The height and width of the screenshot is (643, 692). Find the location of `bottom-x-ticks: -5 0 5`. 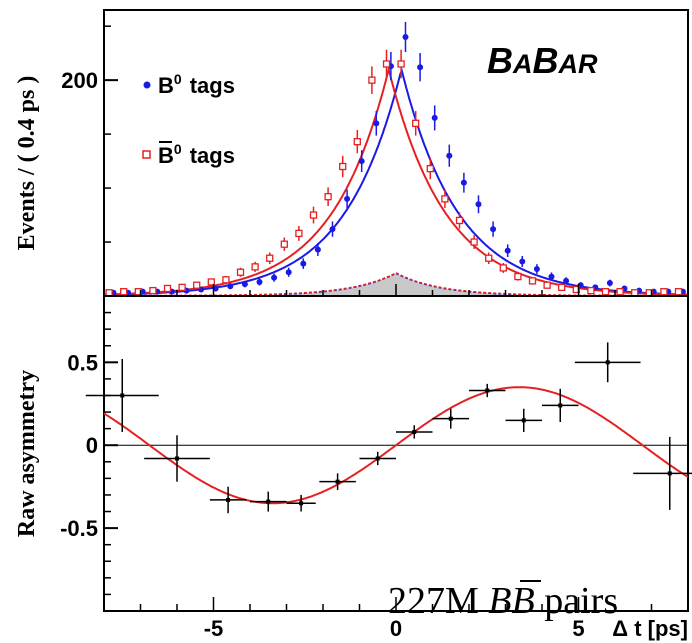

bottom-x-ticks: -5 0 5 is located at coordinates (396, 619).